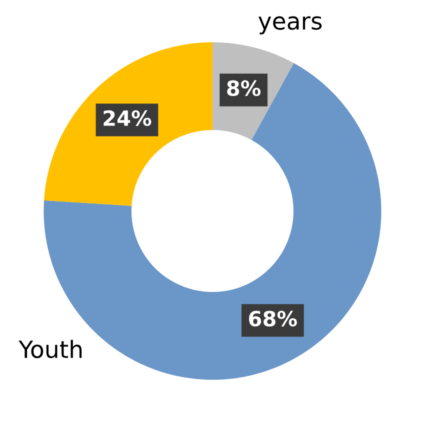  Describe the element at coordinates (50, 349) in the screenshot. I see `slice-label: Youth` at that location.